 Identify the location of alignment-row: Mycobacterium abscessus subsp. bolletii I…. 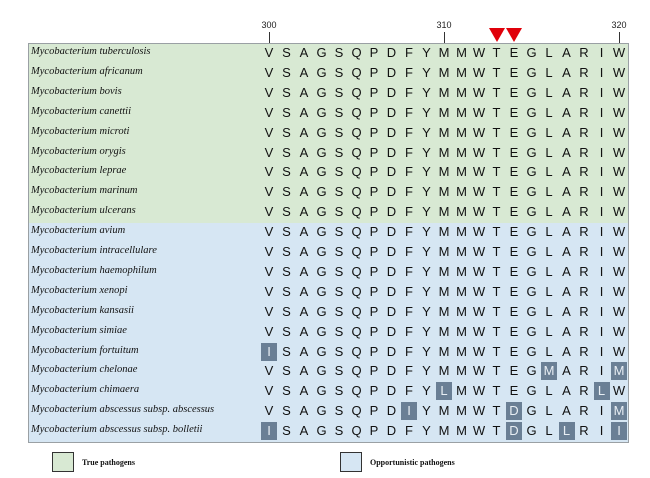
(328, 431).